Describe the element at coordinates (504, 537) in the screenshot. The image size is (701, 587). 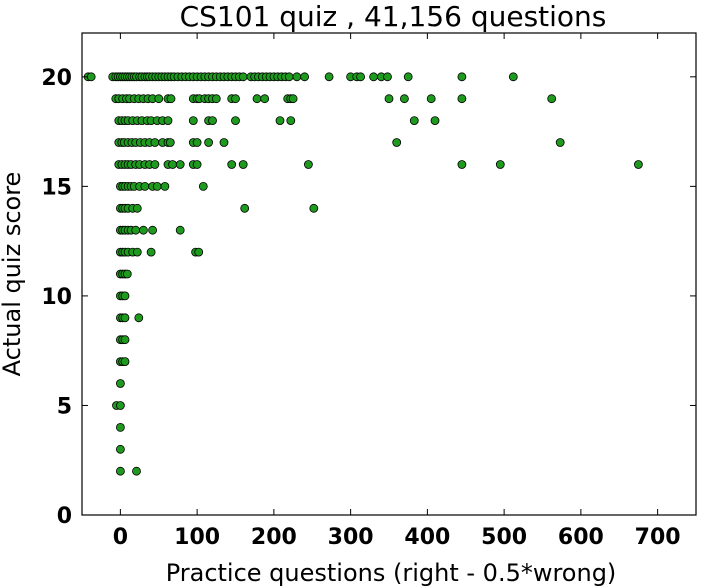
I see `x-tick-label: 500` at that location.